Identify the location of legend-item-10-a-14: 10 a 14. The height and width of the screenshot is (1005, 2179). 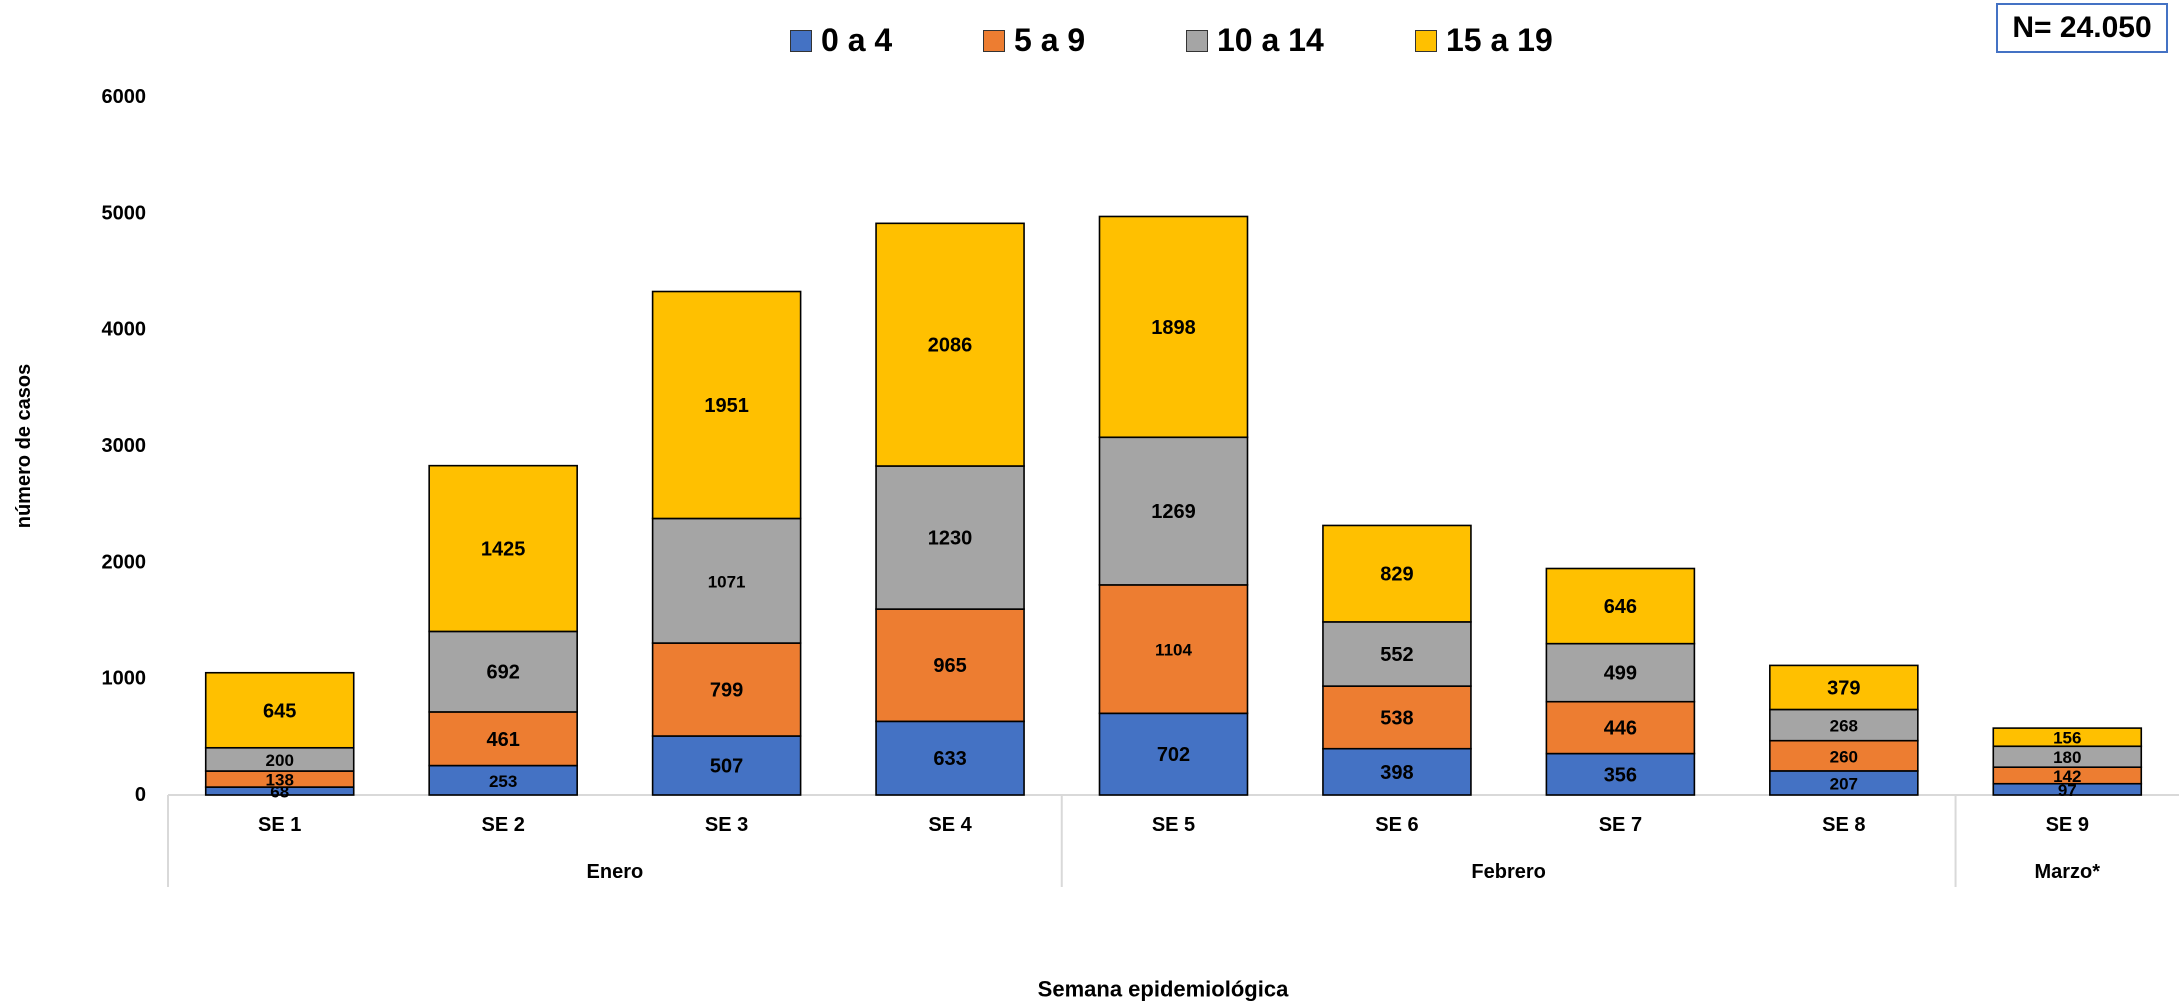
(1300, 40).